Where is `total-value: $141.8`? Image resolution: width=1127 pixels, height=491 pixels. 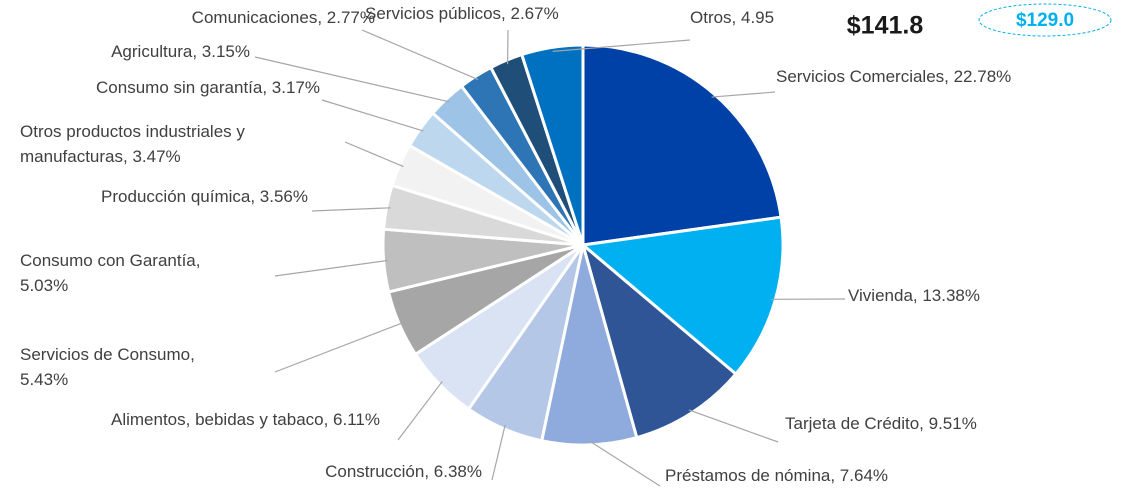
total-value: $141.8 is located at coordinates (885, 26).